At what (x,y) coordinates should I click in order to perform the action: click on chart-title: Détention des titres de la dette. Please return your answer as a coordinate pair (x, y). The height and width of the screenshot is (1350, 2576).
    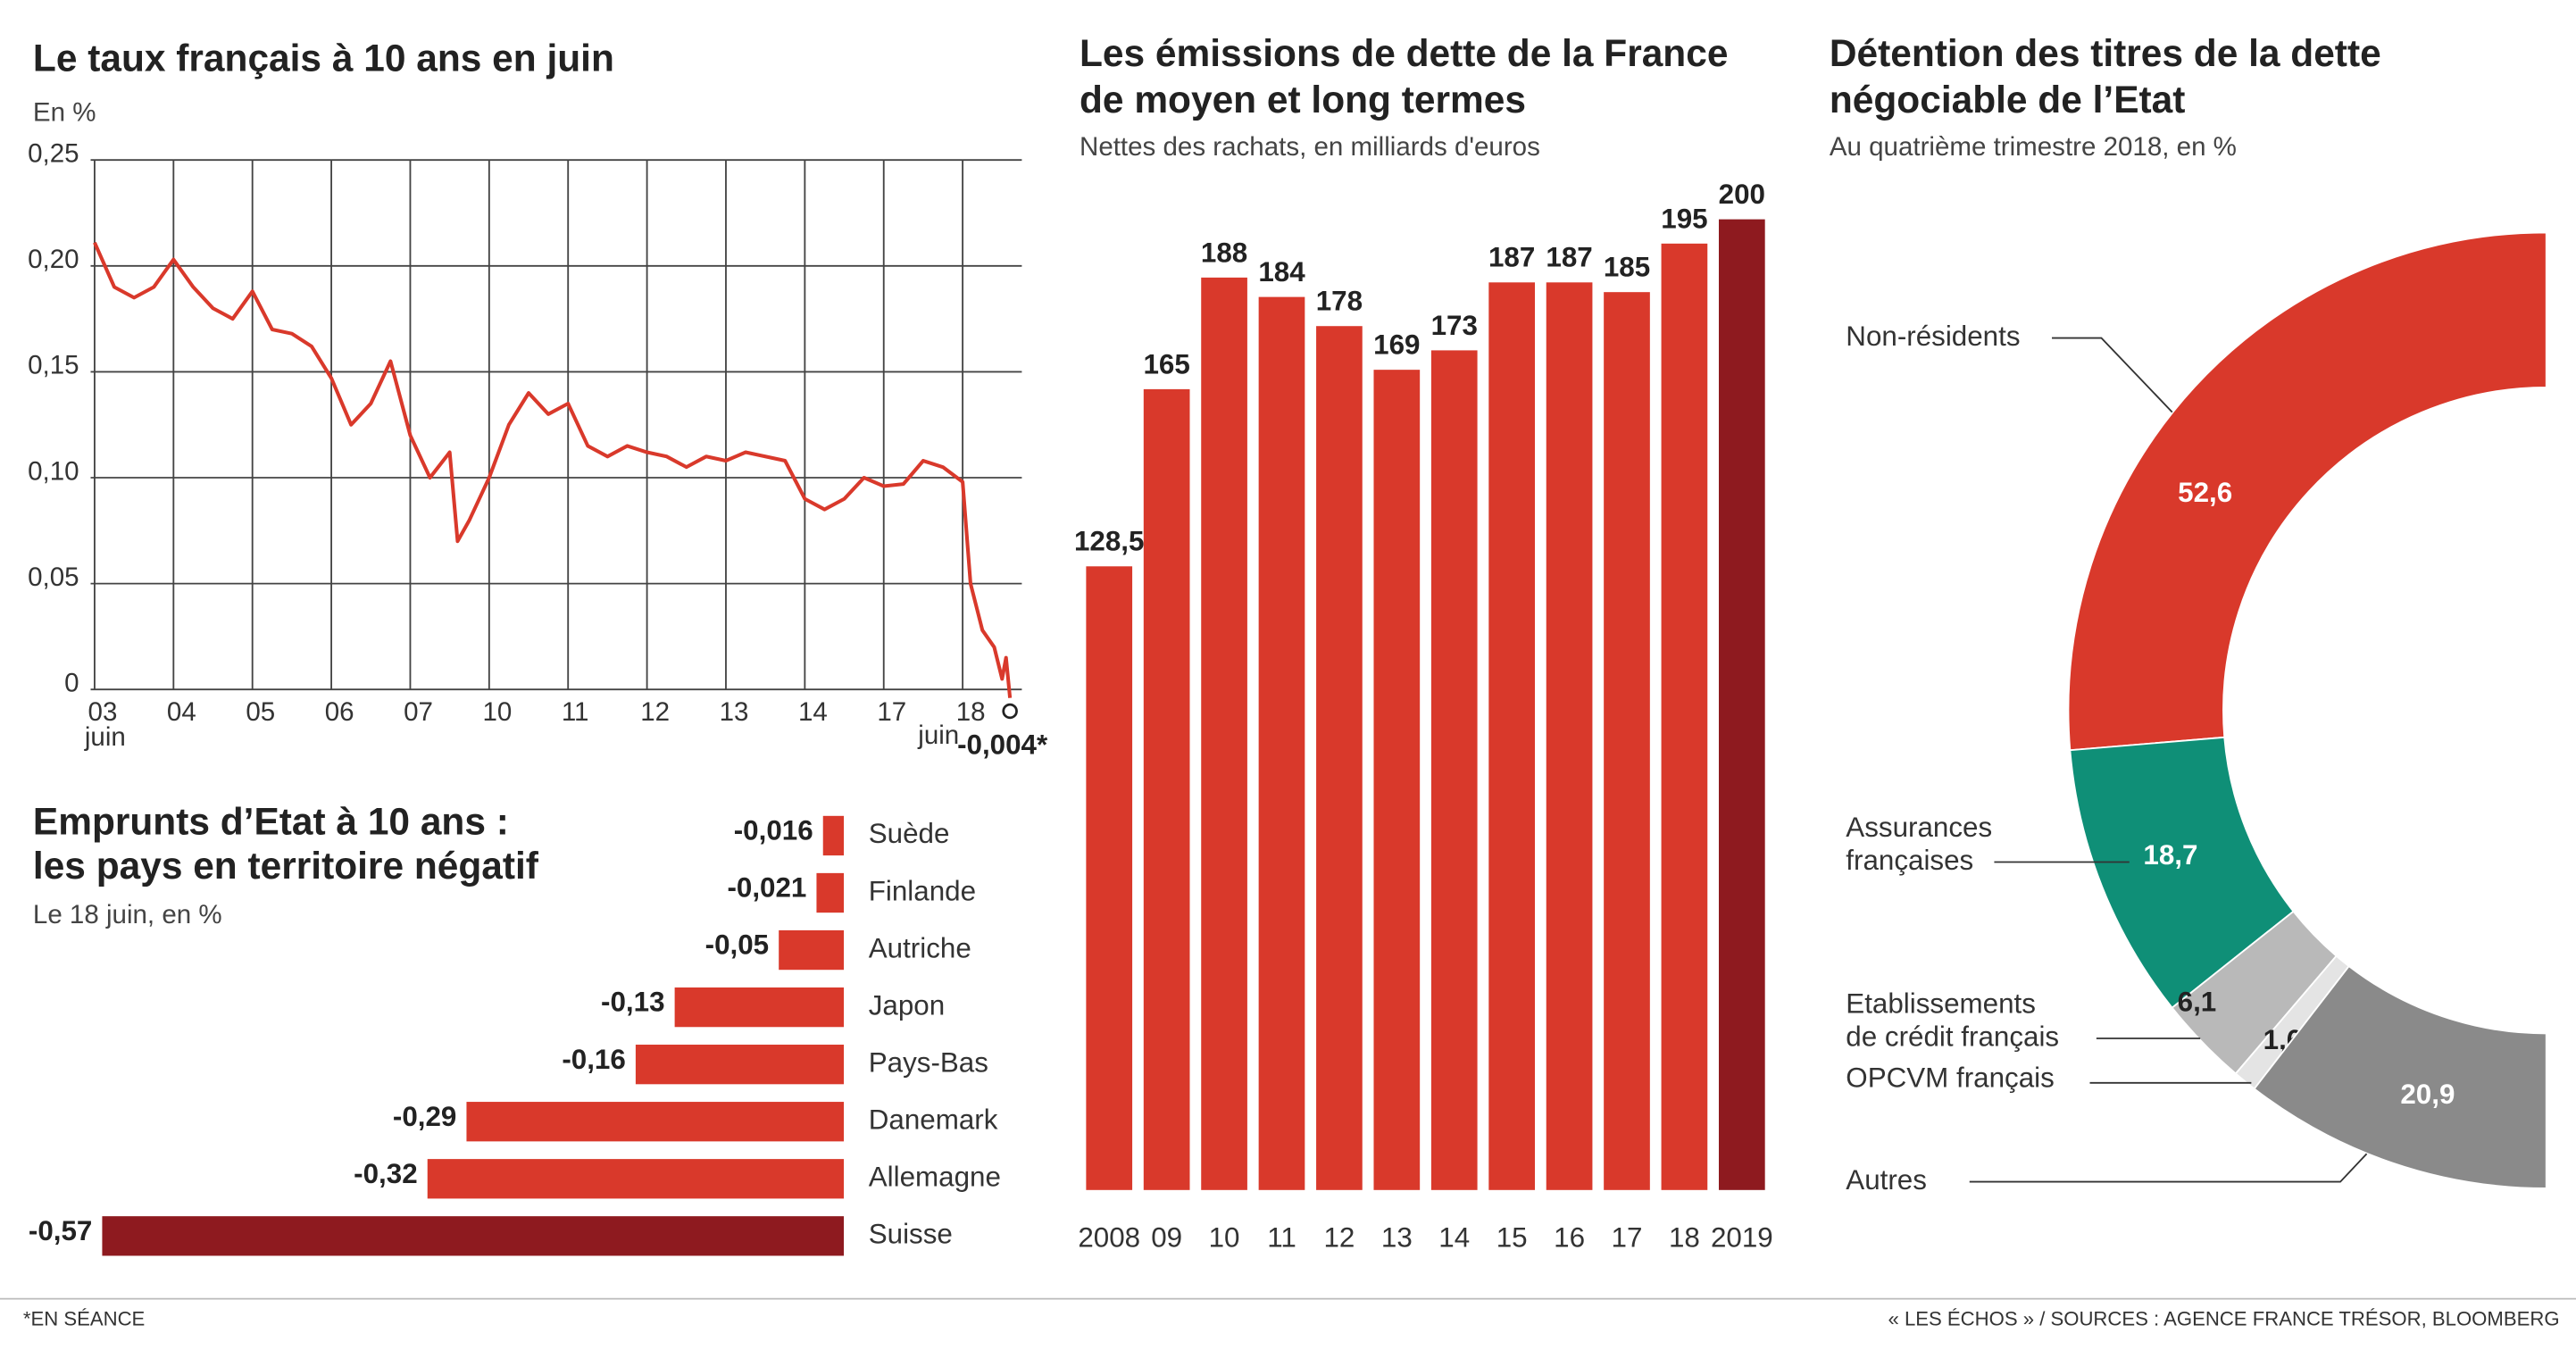
    Looking at the image, I should click on (2105, 53).